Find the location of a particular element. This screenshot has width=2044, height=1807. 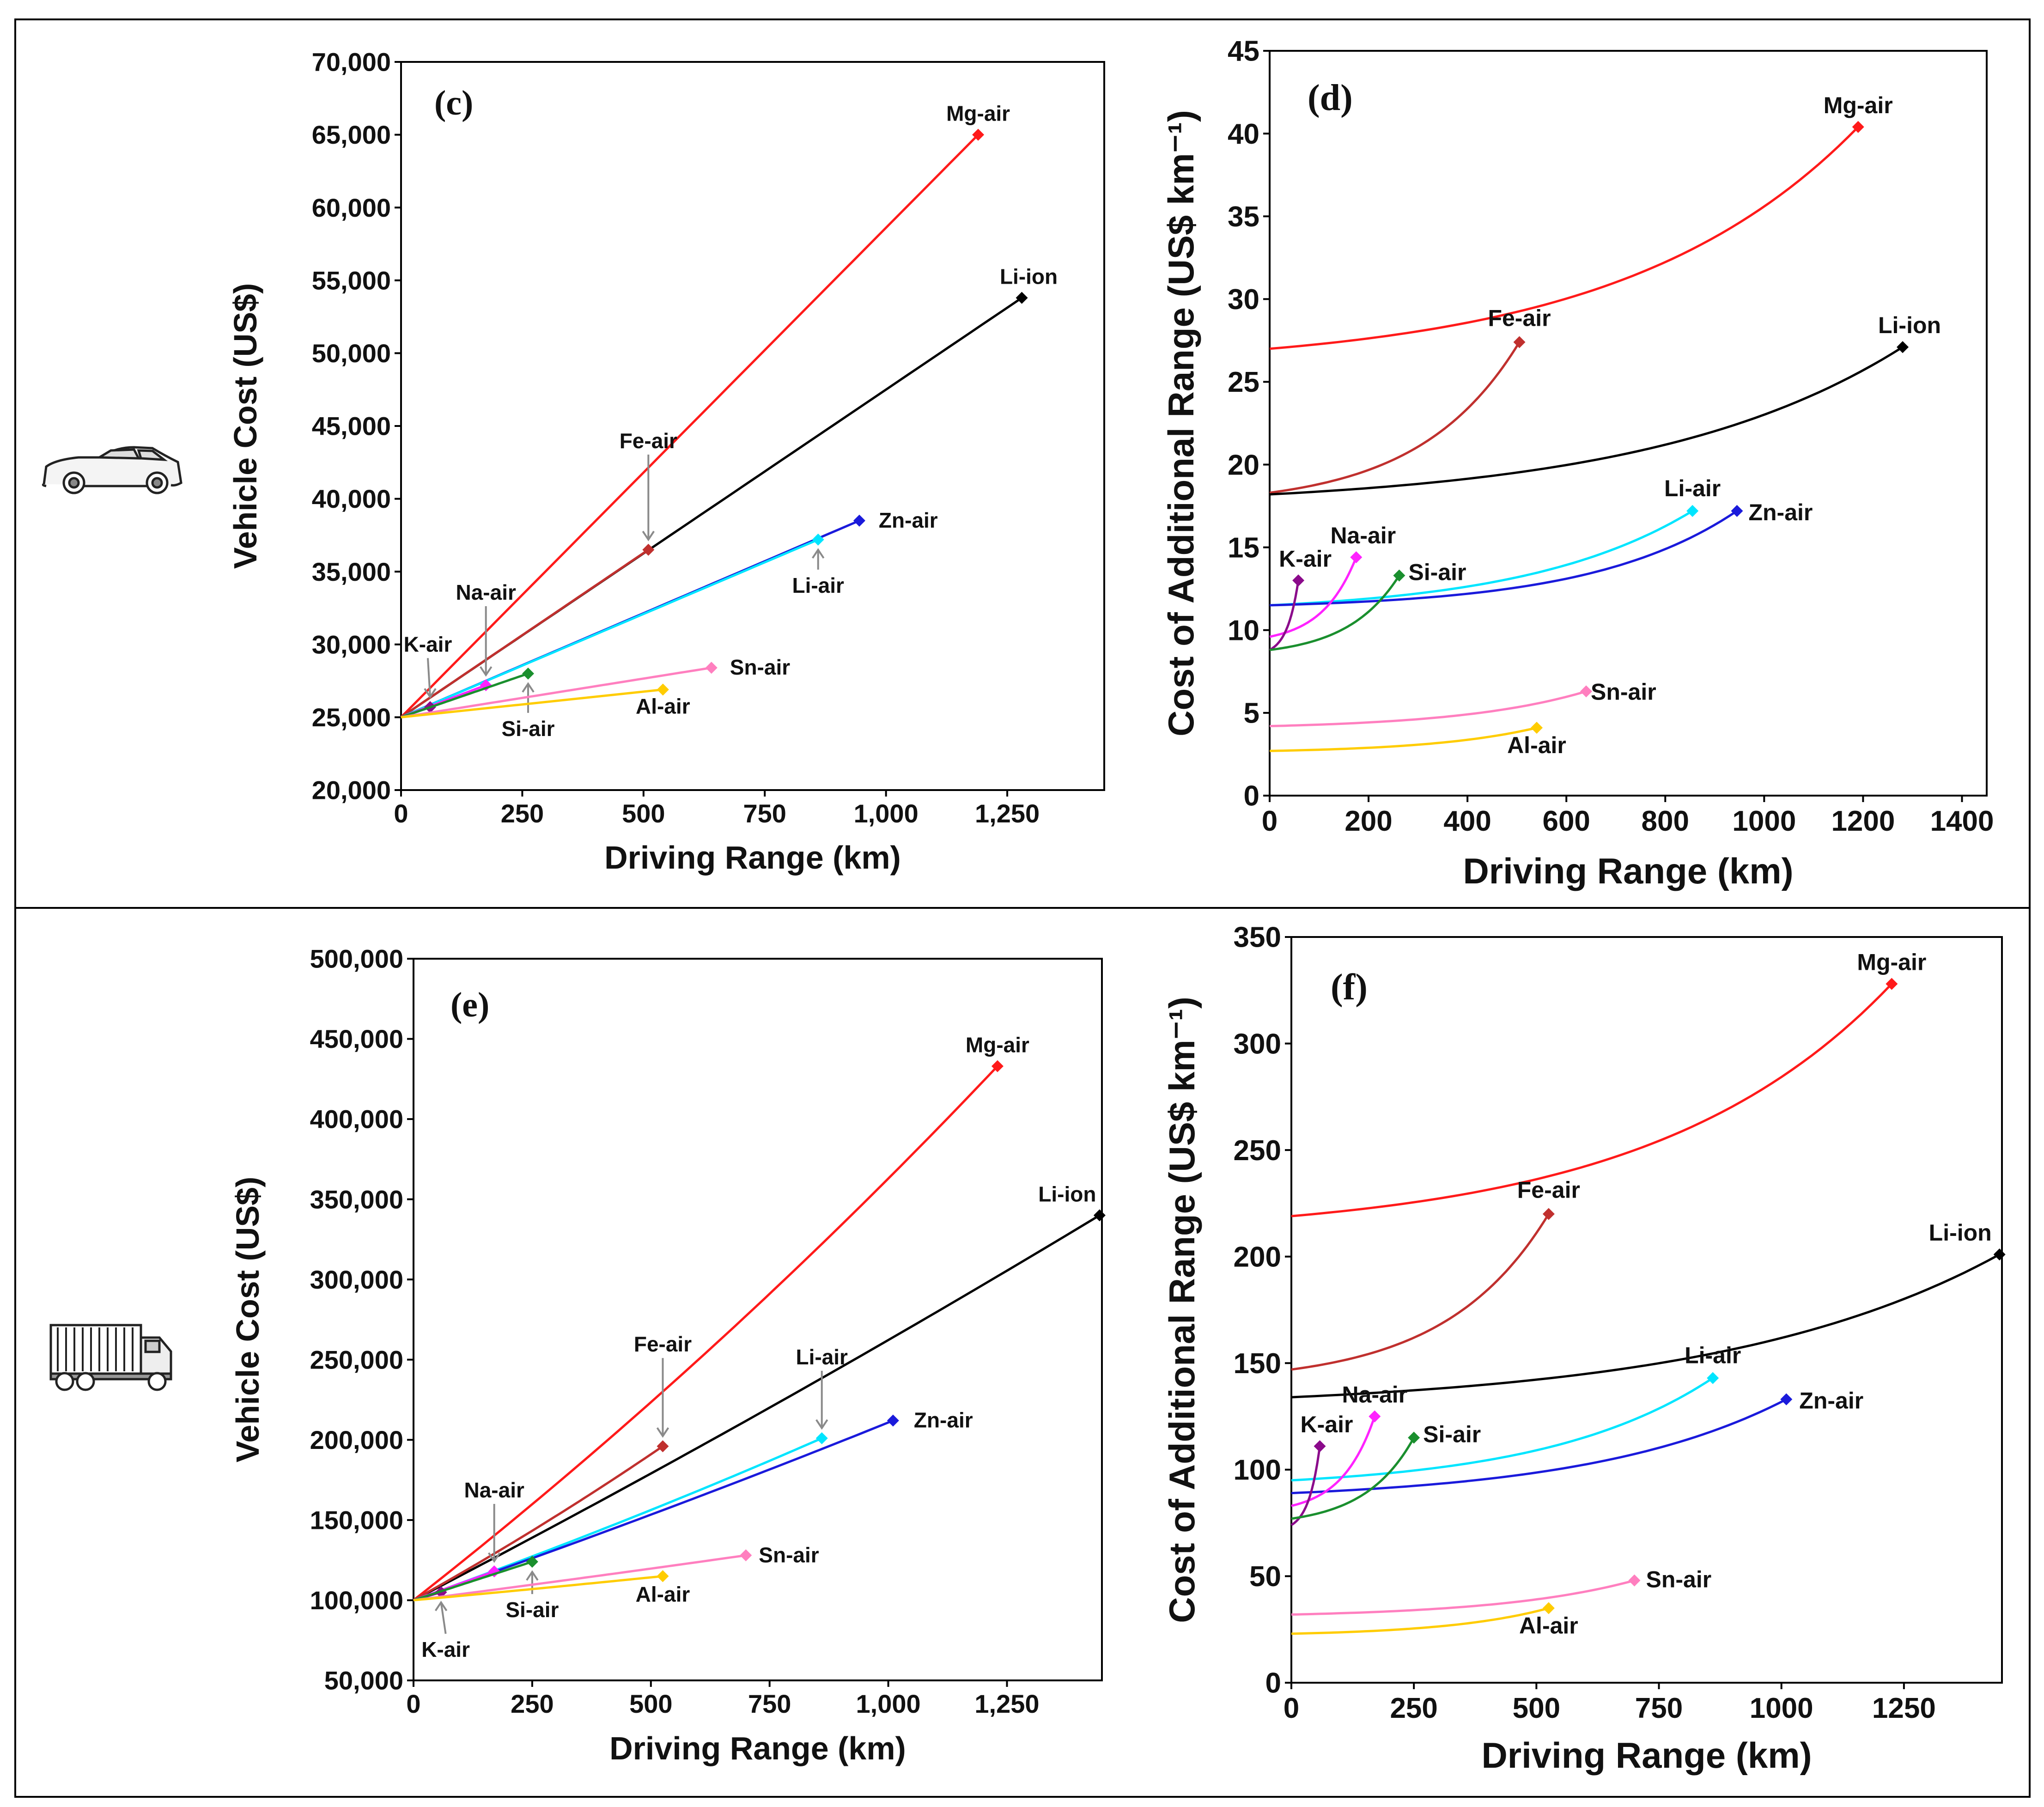

series-marker-li-air is located at coordinates (1693, 511).